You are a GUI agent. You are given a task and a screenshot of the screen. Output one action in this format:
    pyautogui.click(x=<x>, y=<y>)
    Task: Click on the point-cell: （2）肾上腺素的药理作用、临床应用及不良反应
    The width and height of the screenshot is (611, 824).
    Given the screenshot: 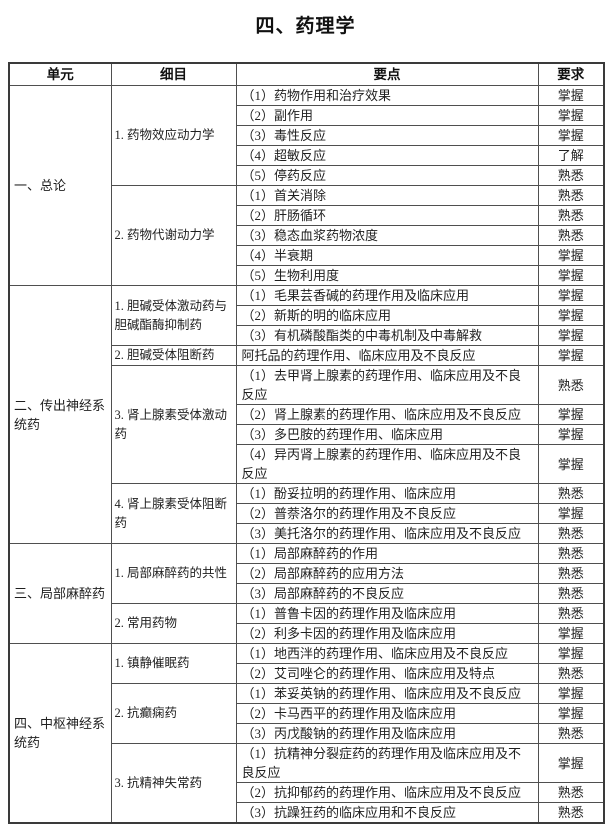 What is the action you would take?
    pyautogui.click(x=387, y=414)
    